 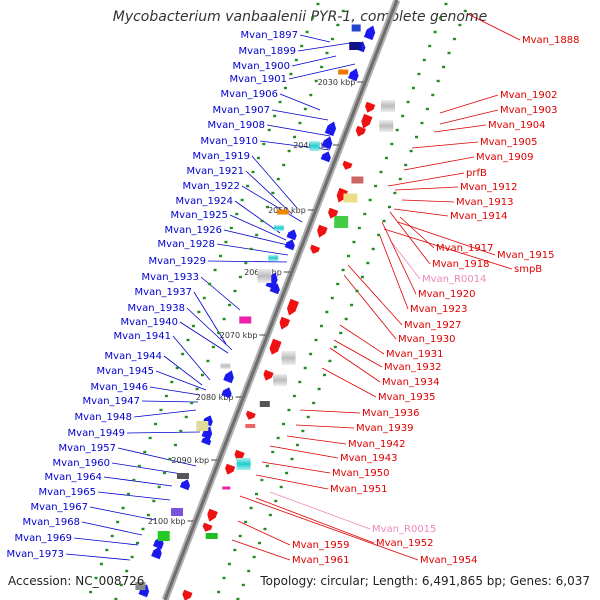 What do you see at coordinates (360, 473) in the screenshot?
I see `gene-label-mvan-1950: Mvan_1950` at bounding box center [360, 473].